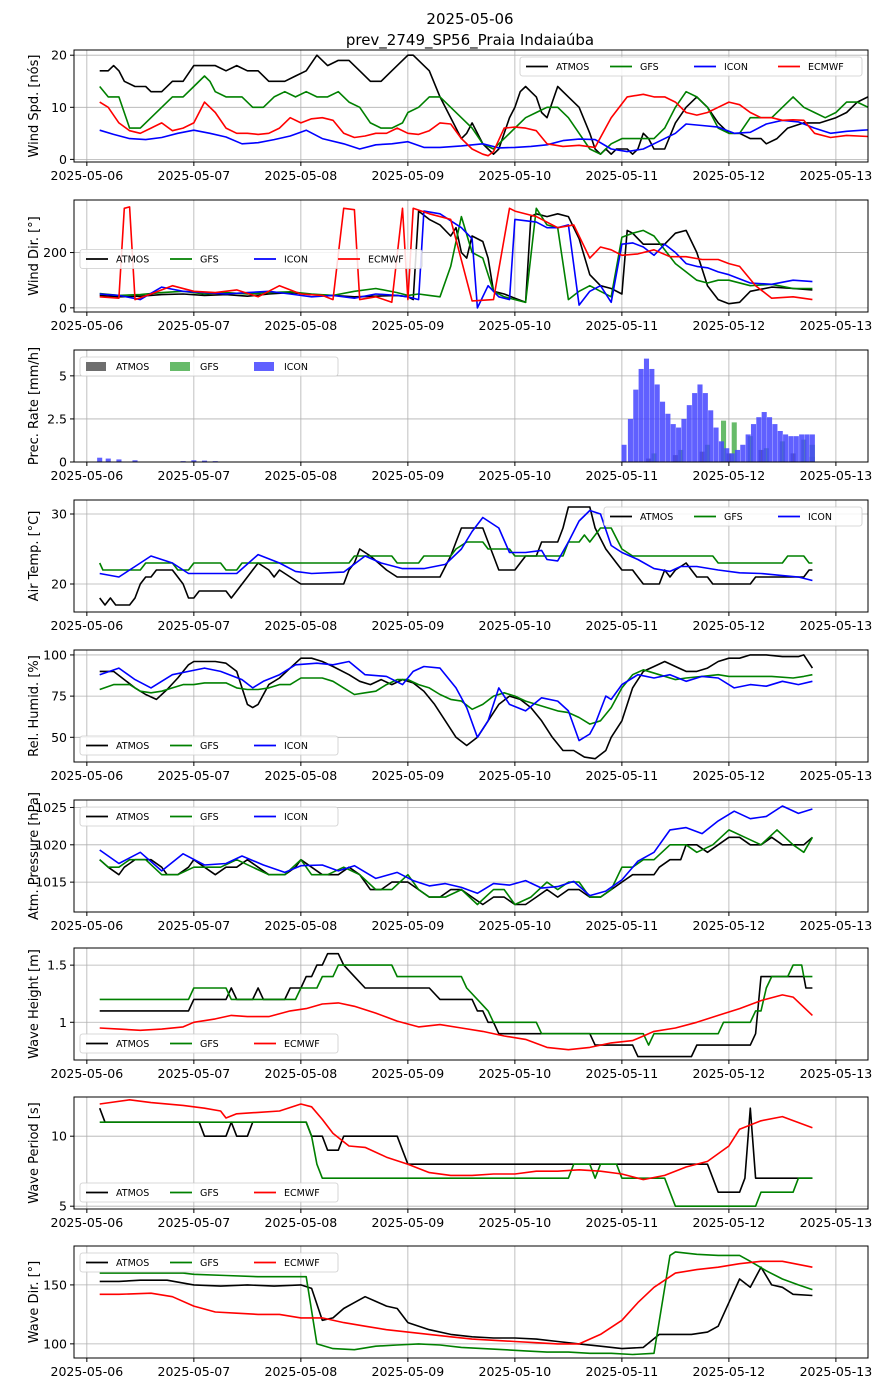  Describe the element at coordinates (34, 856) in the screenshot. I see `y-axis-label: Atm. Pressure [hPa]` at that location.